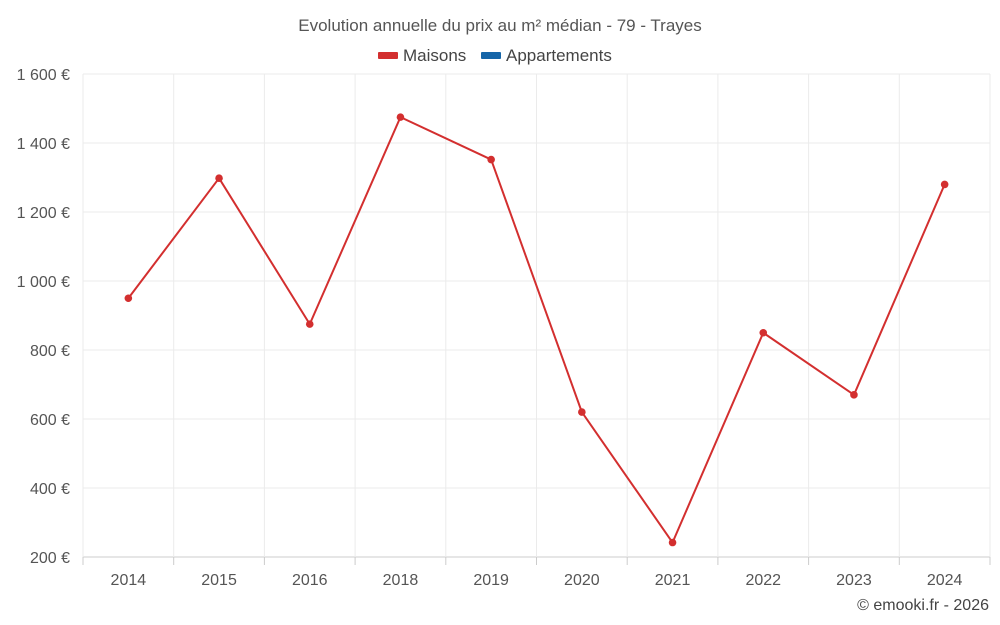 Image resolution: width=1000 pixels, height=625 pixels. Describe the element at coordinates (582, 412) in the screenshot. I see `data-point-2020` at that location.